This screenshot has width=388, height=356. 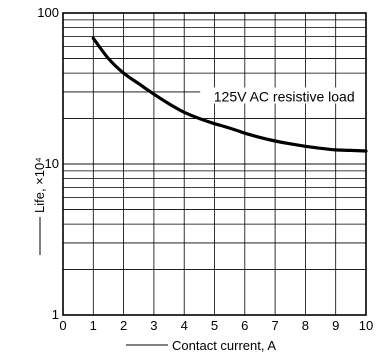 I want to click on x-tick-label: 7, so click(x=274, y=325).